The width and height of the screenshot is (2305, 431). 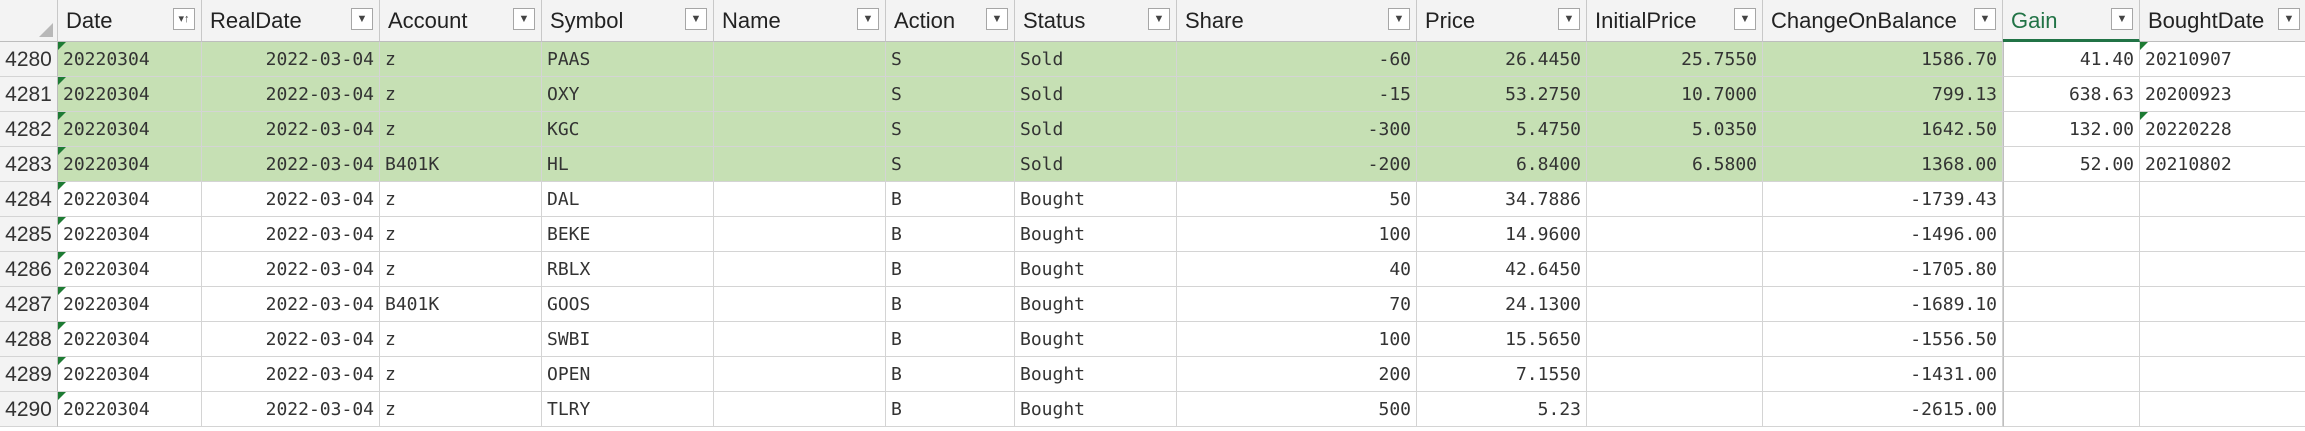 I want to click on cell-changeonbalance: -2615.00, so click(x=1883, y=409).